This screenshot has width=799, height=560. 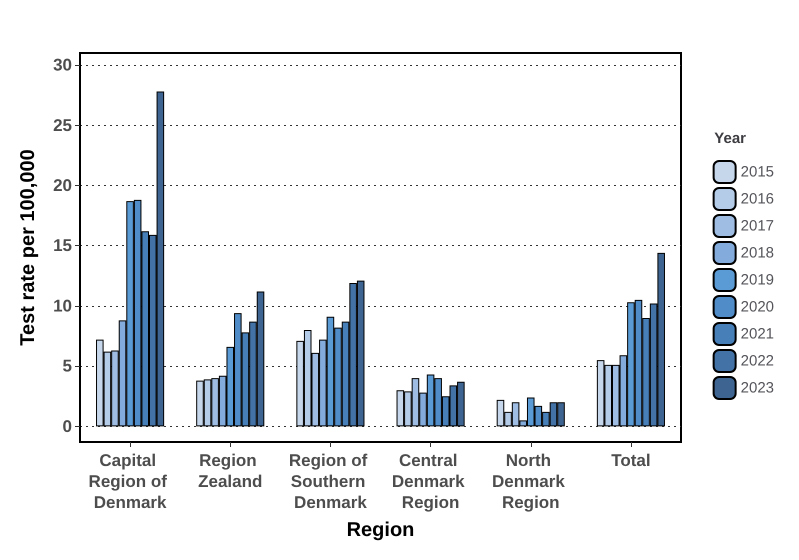 I want to click on x-tick-label: Region Zealand, so click(x=230, y=471).